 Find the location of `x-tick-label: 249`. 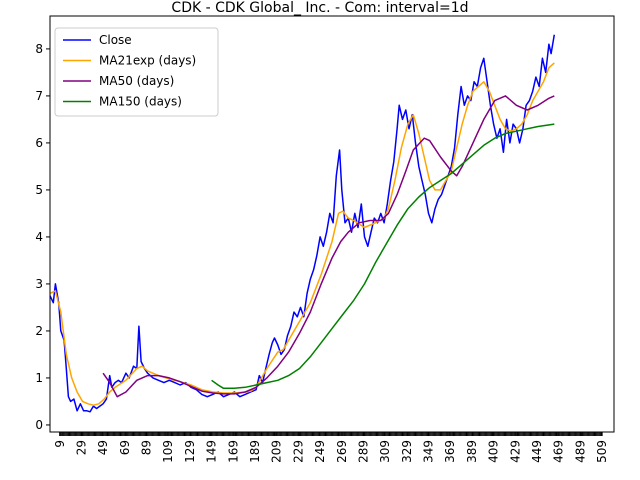

x-tick-label: 249 is located at coordinates (320, 451).